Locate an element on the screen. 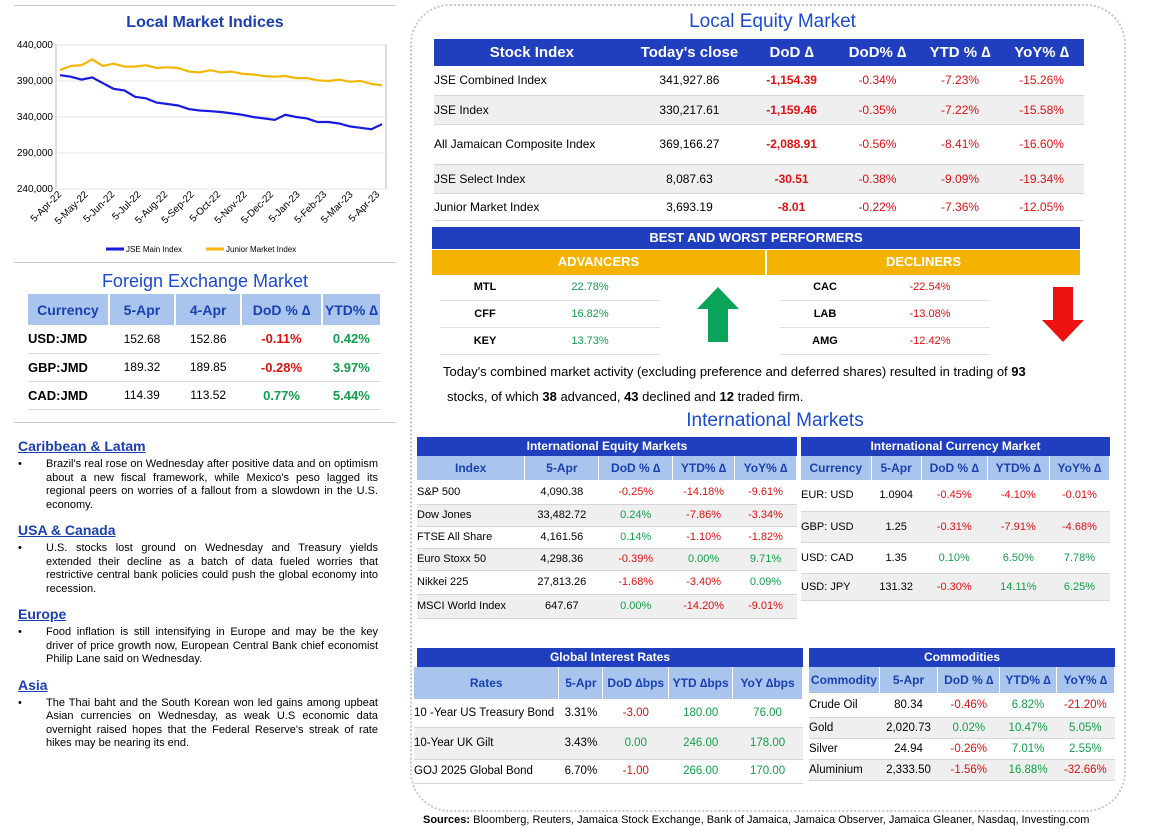 The height and width of the screenshot is (838, 1150). intl-name: Nikkei 225 is located at coordinates (471, 582).